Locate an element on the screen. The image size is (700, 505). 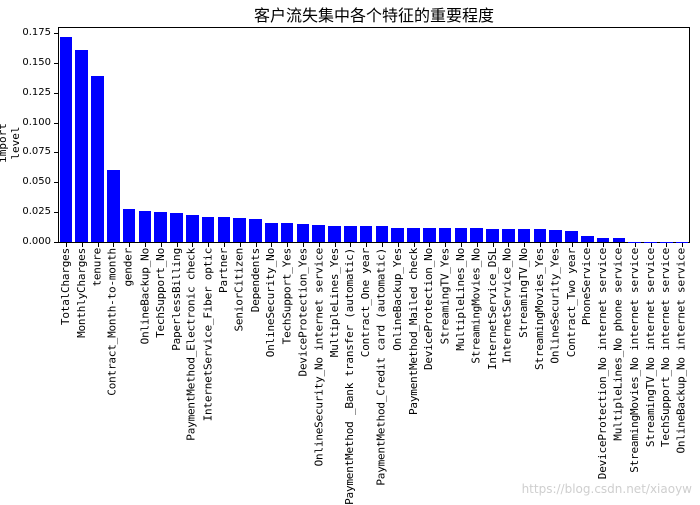
y-tick: 0.175 is located at coordinates (29, 38).